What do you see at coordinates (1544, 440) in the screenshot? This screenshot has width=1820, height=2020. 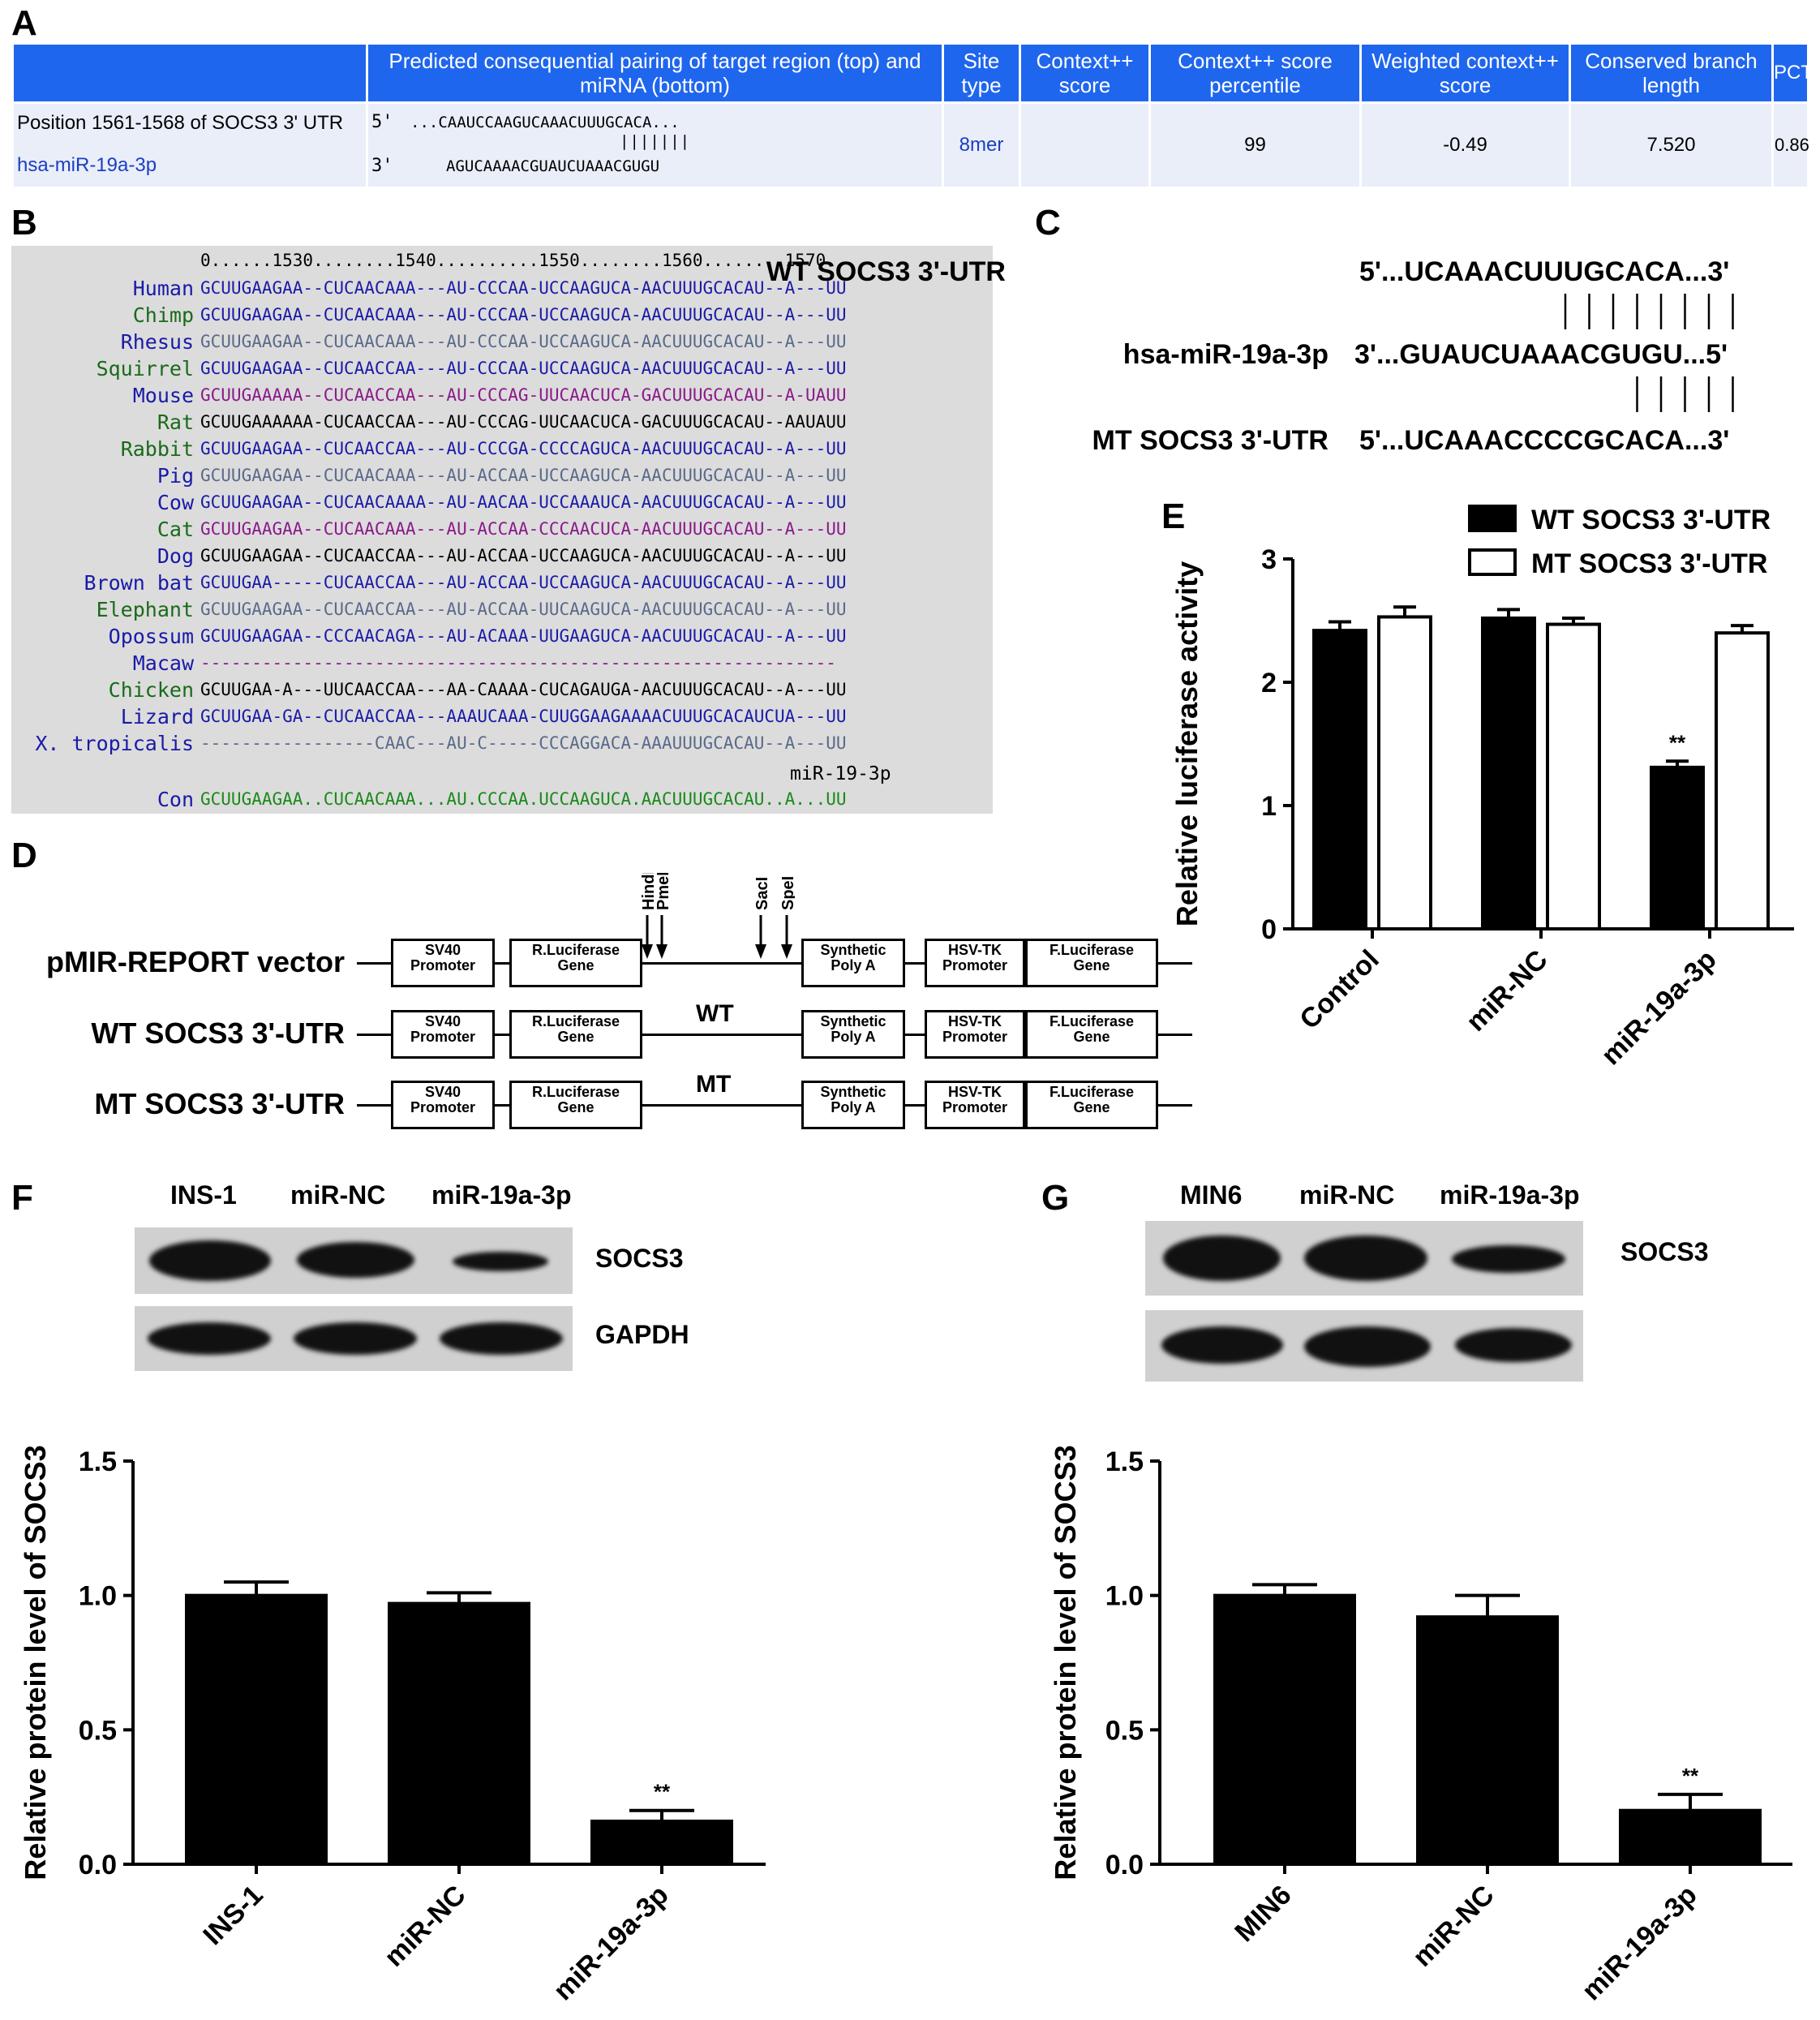 I see `mt-utr-seq: 5'...UCAAACCCCGCACA...3'` at bounding box center [1544, 440].